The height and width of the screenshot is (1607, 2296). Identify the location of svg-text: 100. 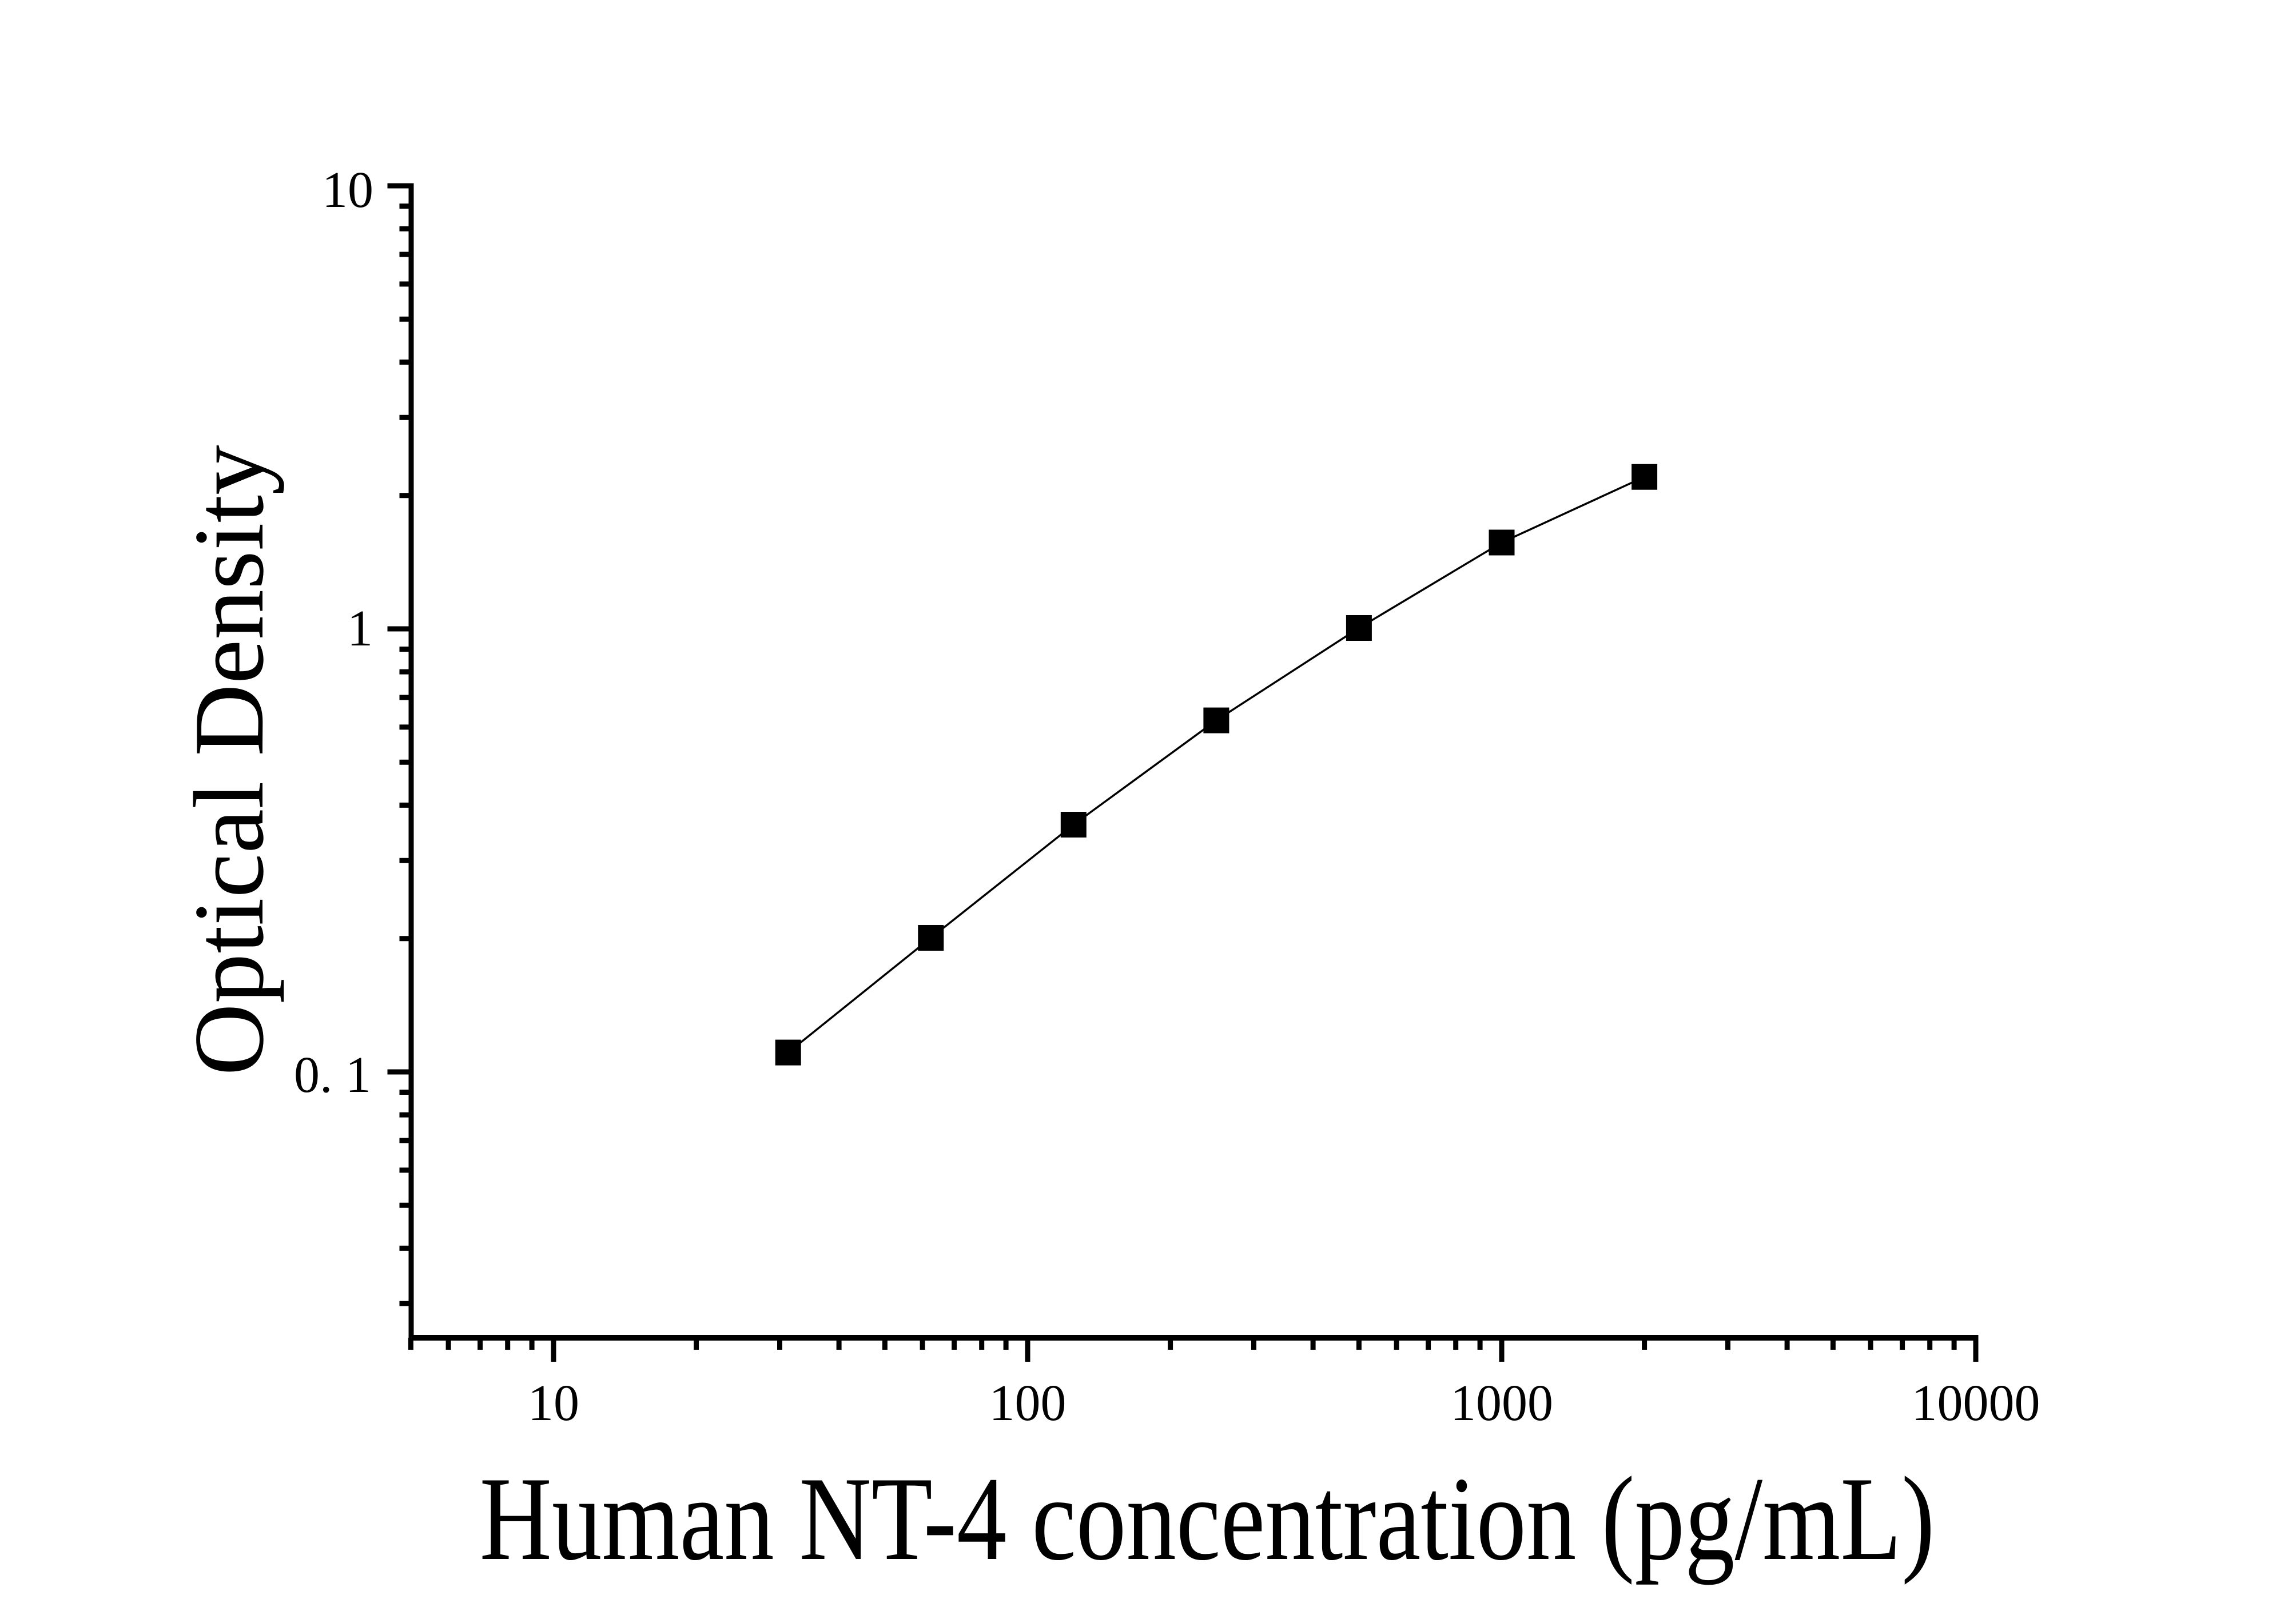
(1028, 1403).